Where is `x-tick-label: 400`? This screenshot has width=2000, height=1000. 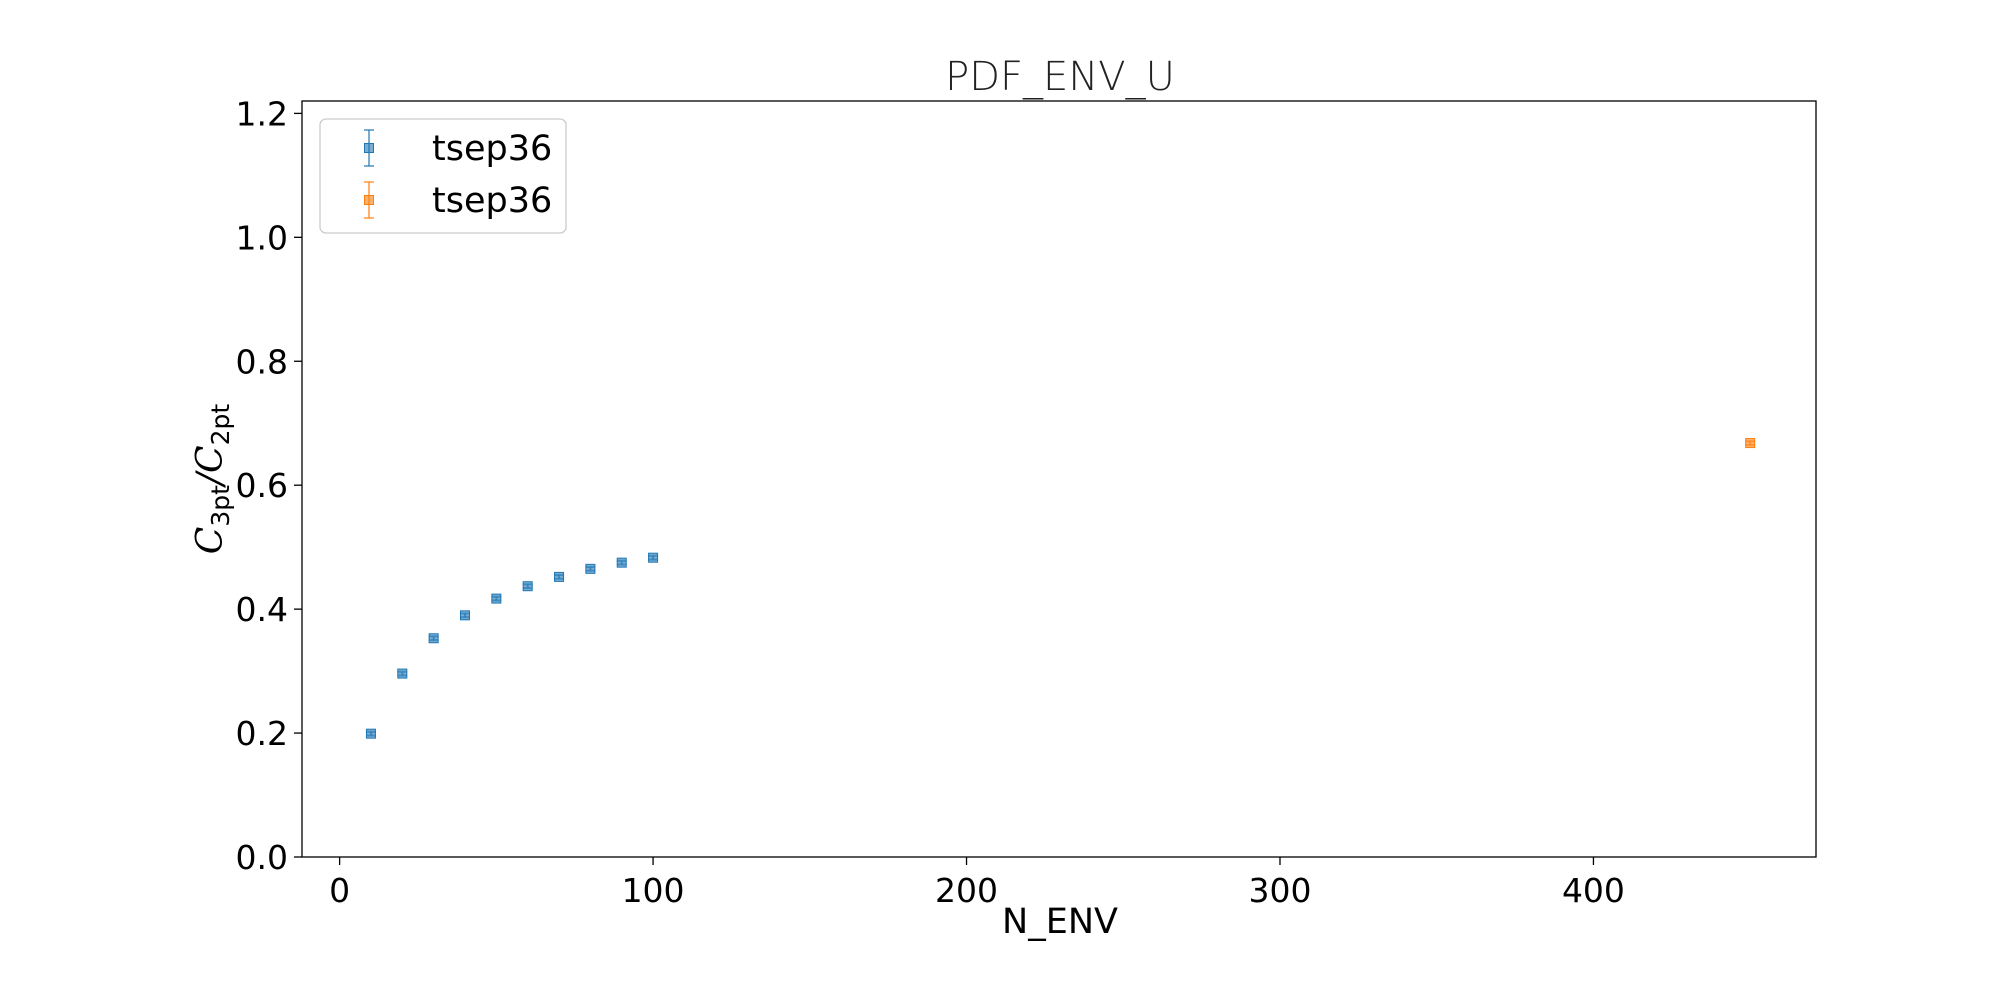 x-tick-label: 400 is located at coordinates (1593, 890).